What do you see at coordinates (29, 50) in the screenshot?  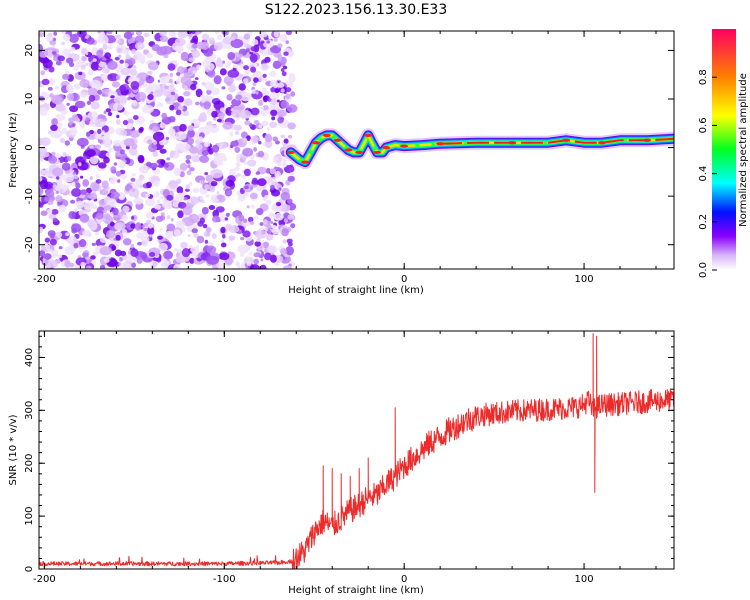 I see `spectrogram-ytick-label: 20` at bounding box center [29, 50].